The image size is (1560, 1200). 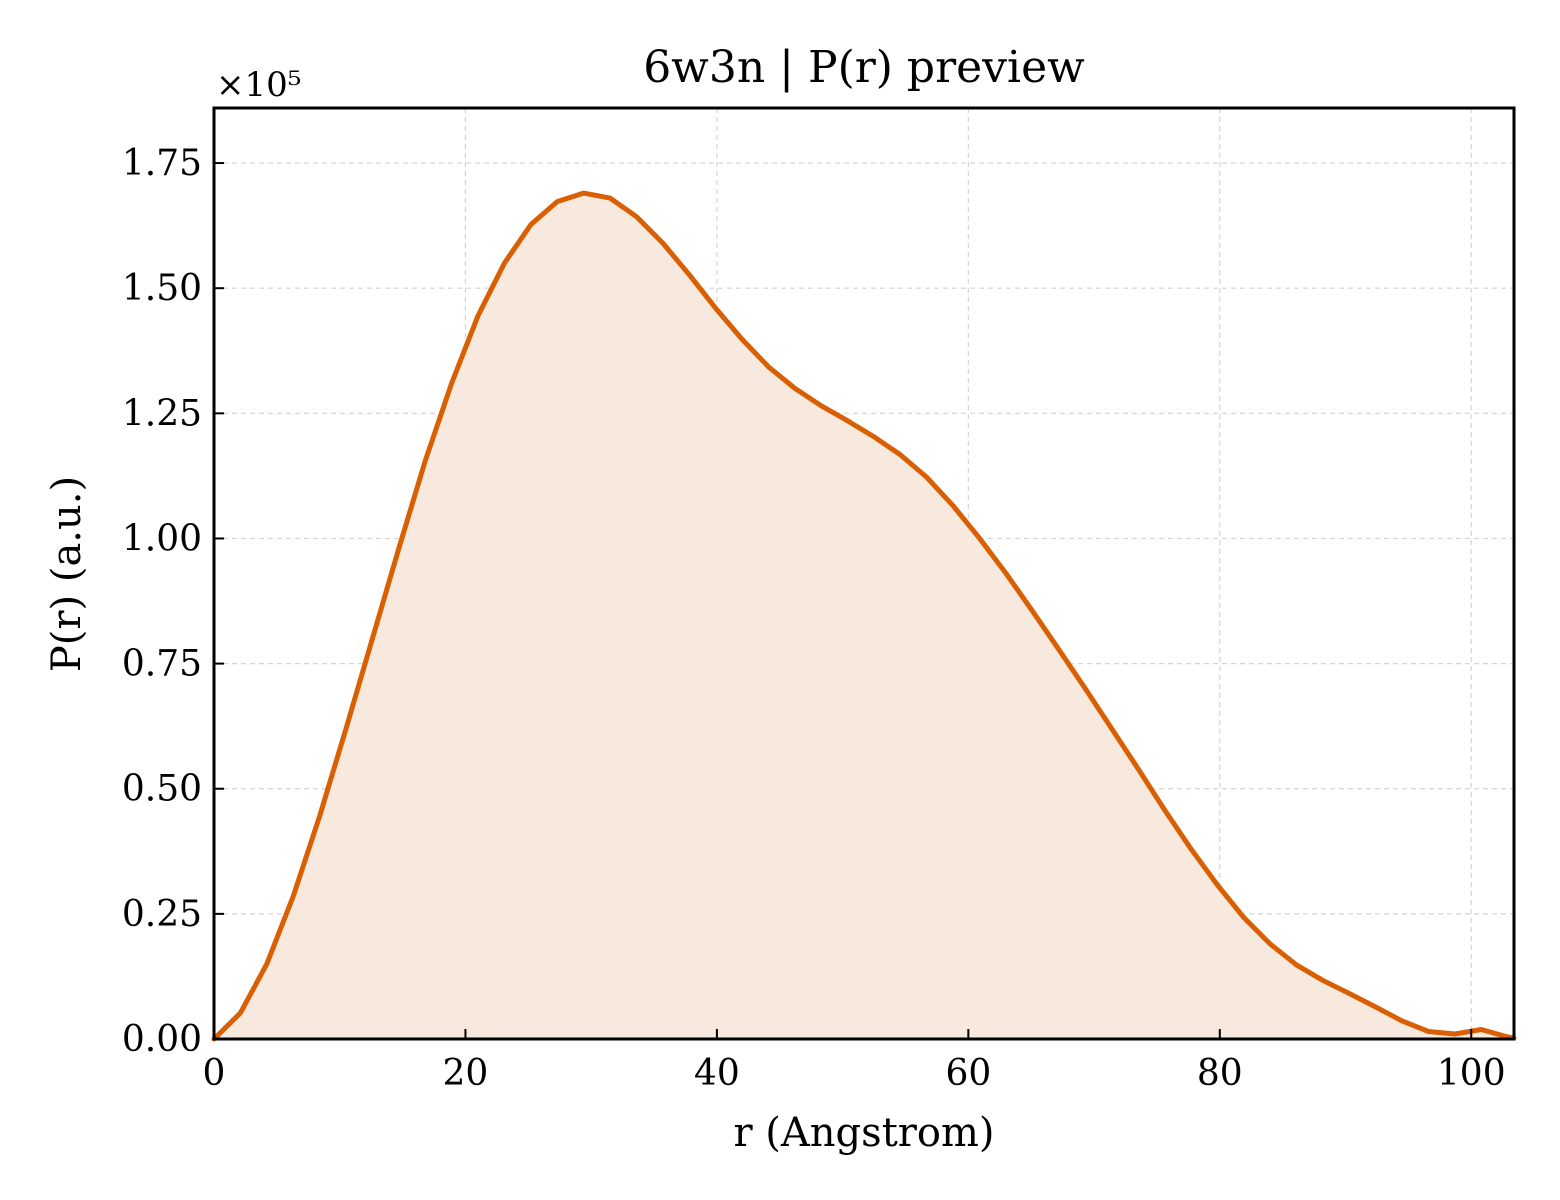 What do you see at coordinates (162, 288) in the screenshot?
I see `y-tick-label: 1.50` at bounding box center [162, 288].